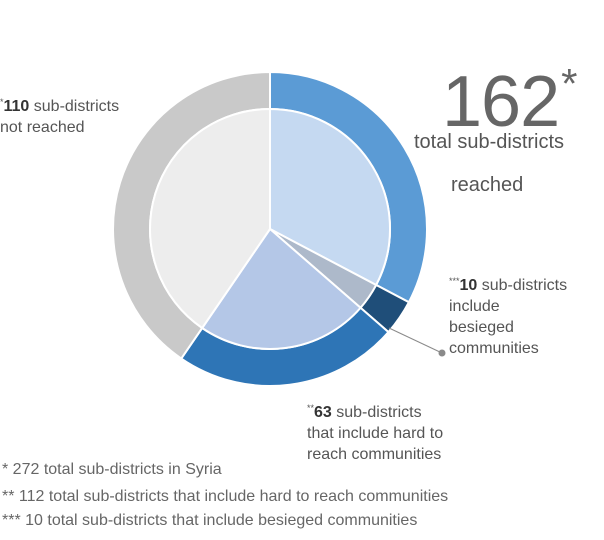 Image resolution: width=604 pixels, height=540 pixels. I want to click on line2: that include hard to, so click(375, 433).